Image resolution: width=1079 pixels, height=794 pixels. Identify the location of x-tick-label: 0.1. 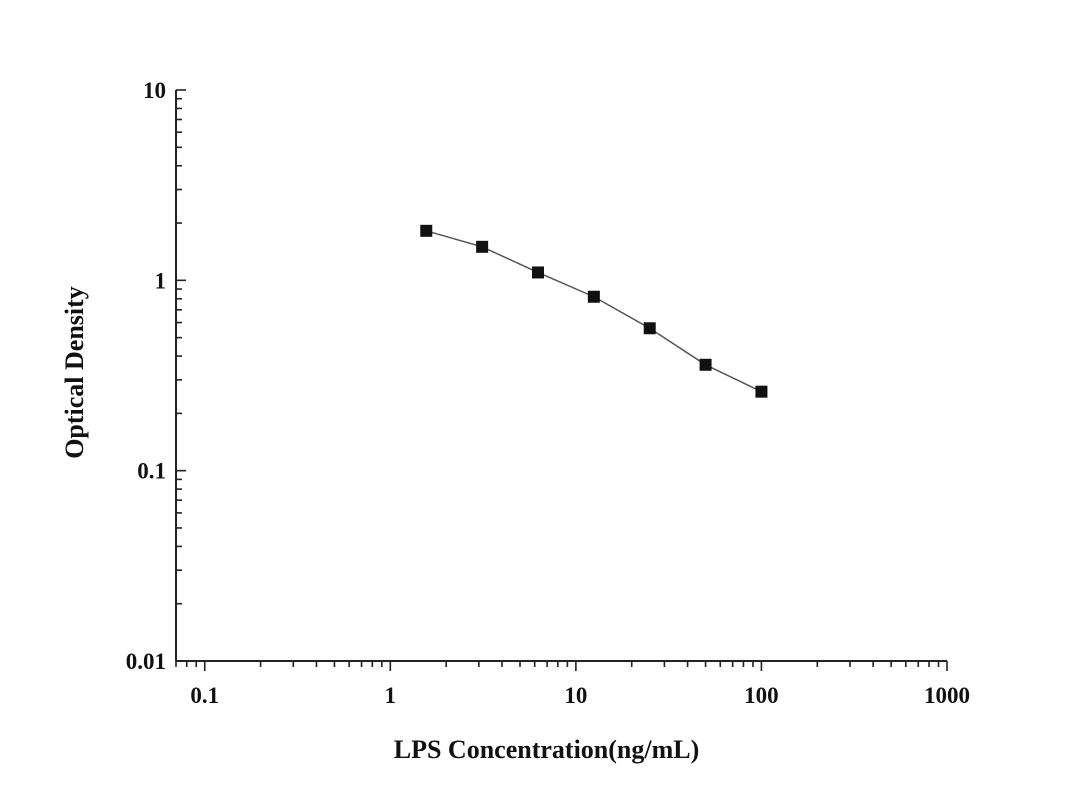
(204, 695).